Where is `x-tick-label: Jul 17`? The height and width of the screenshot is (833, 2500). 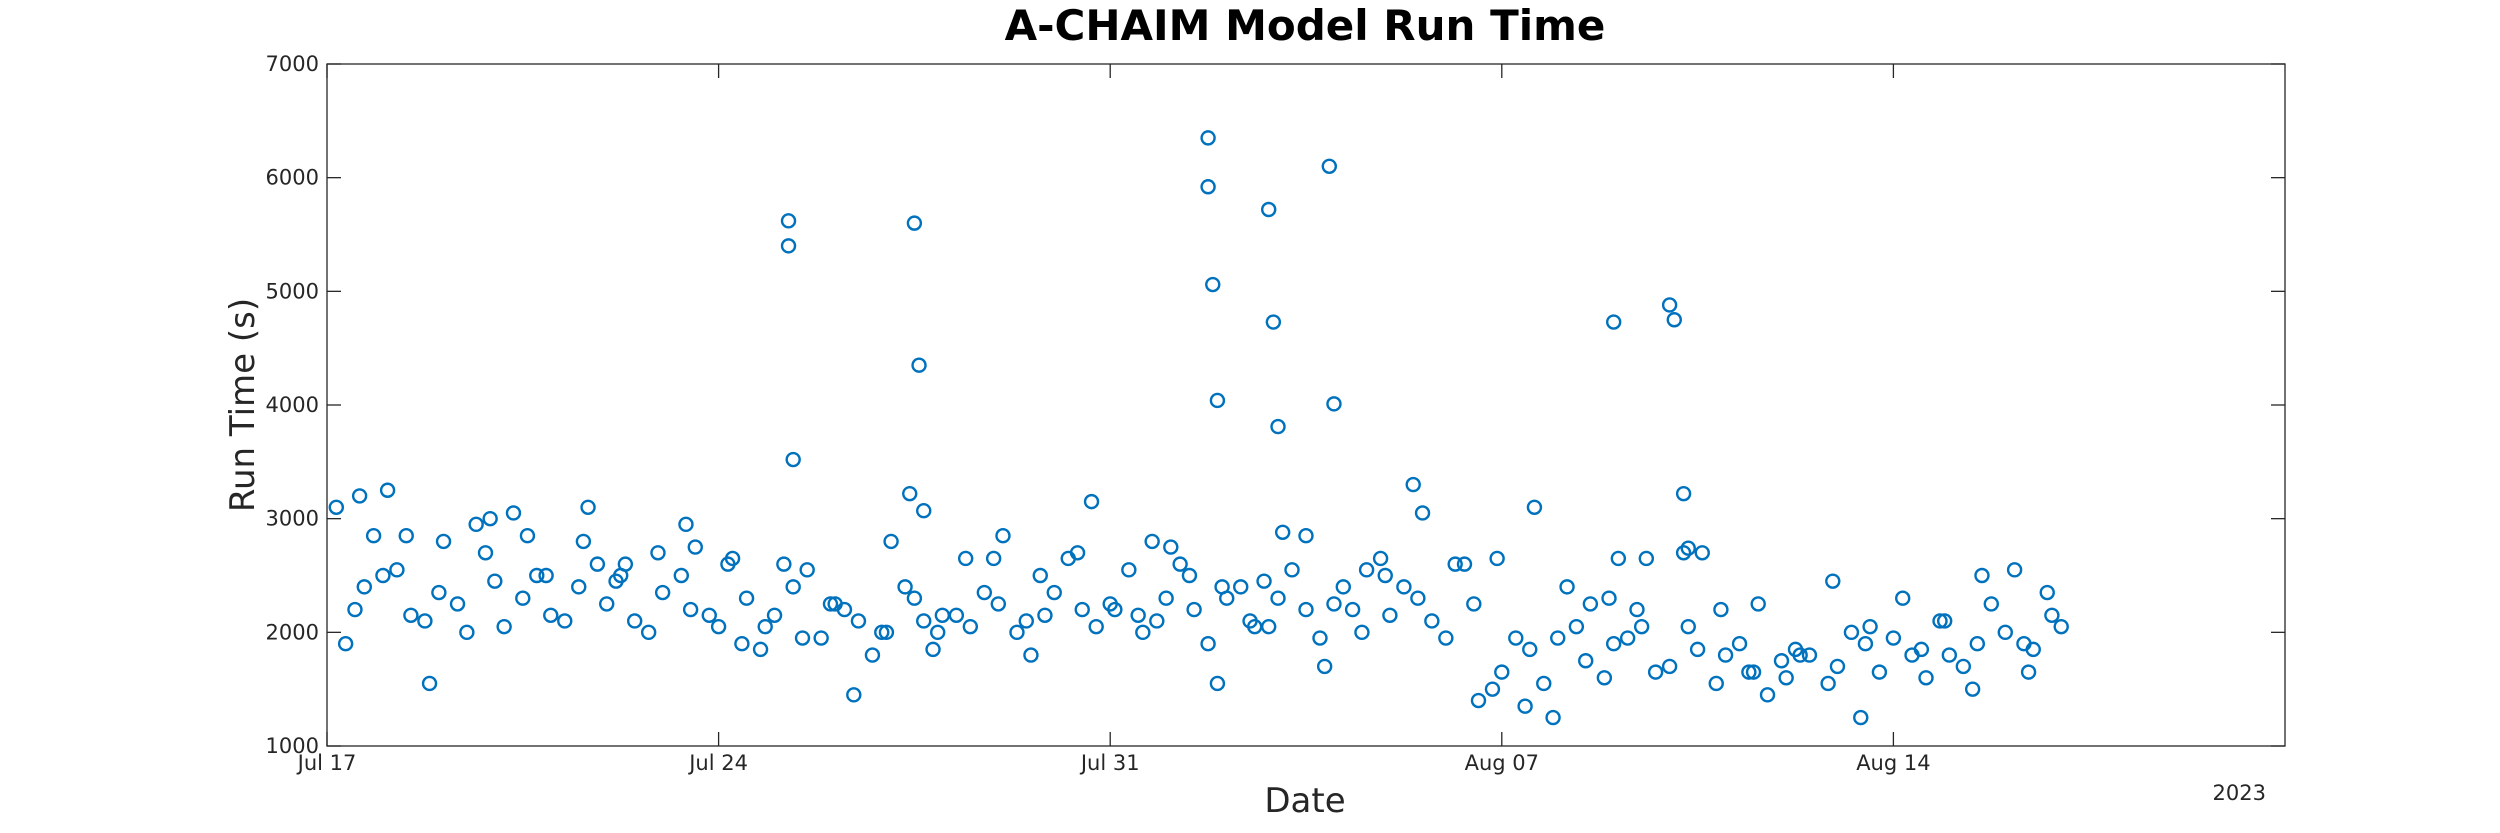
x-tick-label: Jul 17 is located at coordinates (326, 763).